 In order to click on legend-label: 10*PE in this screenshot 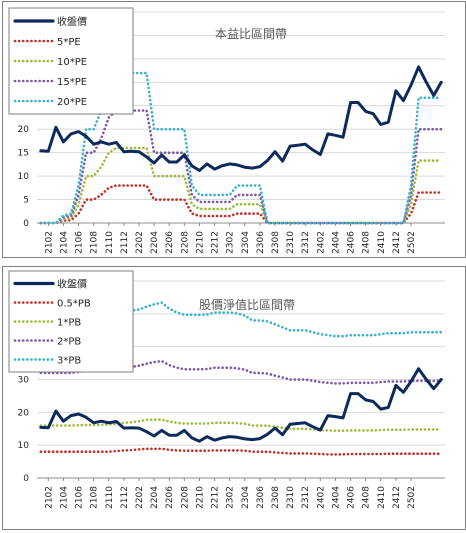, I will do `click(72, 62)`.